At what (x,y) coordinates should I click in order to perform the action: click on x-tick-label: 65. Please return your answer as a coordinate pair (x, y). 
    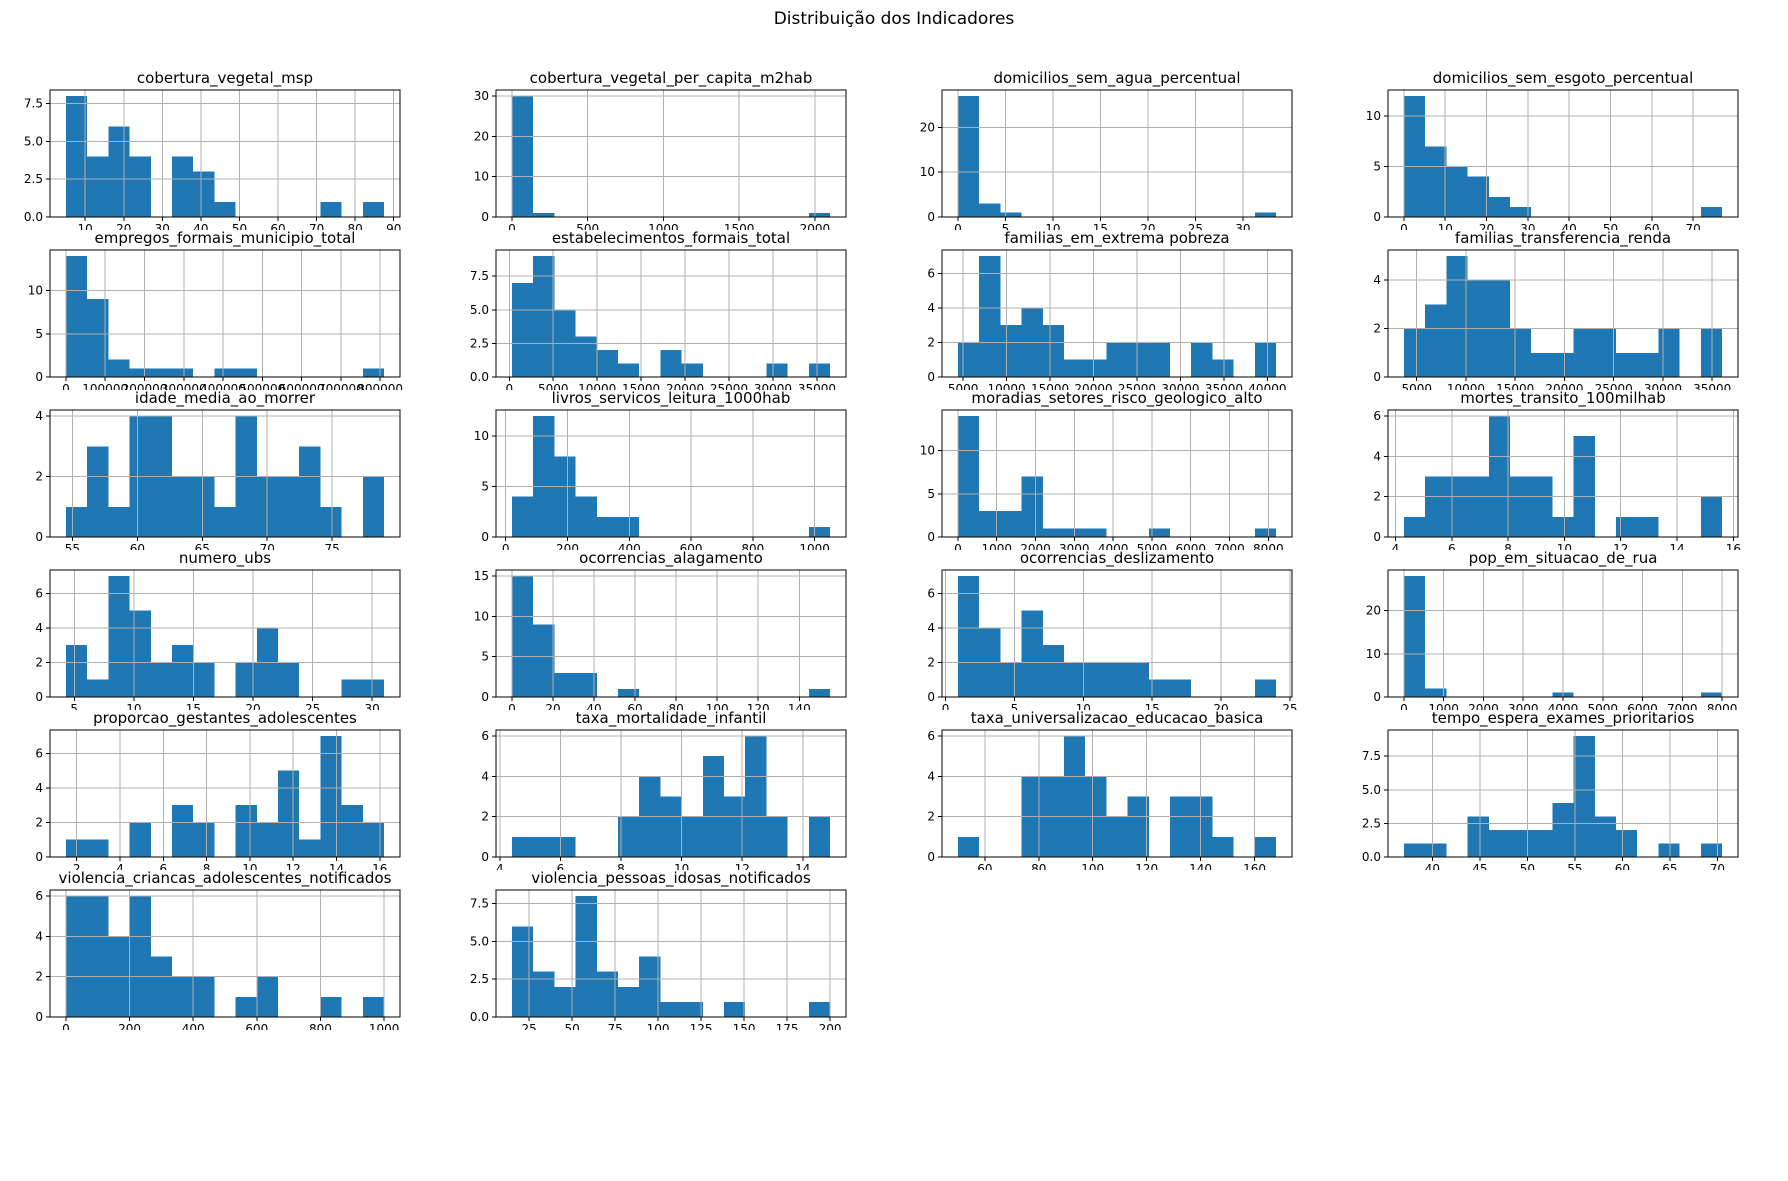
    Looking at the image, I should click on (1669, 866).